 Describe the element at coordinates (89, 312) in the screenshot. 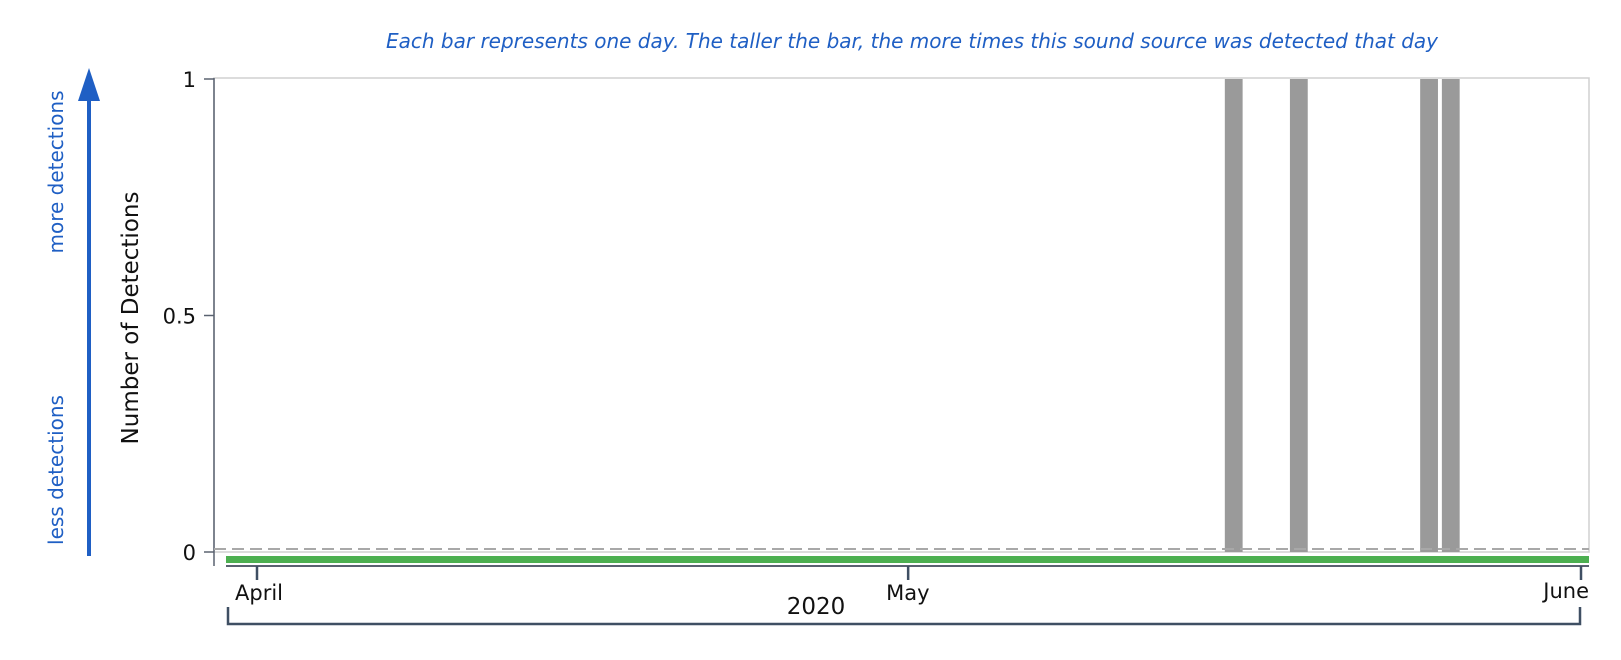

I see `detections-direction-arrow` at that location.